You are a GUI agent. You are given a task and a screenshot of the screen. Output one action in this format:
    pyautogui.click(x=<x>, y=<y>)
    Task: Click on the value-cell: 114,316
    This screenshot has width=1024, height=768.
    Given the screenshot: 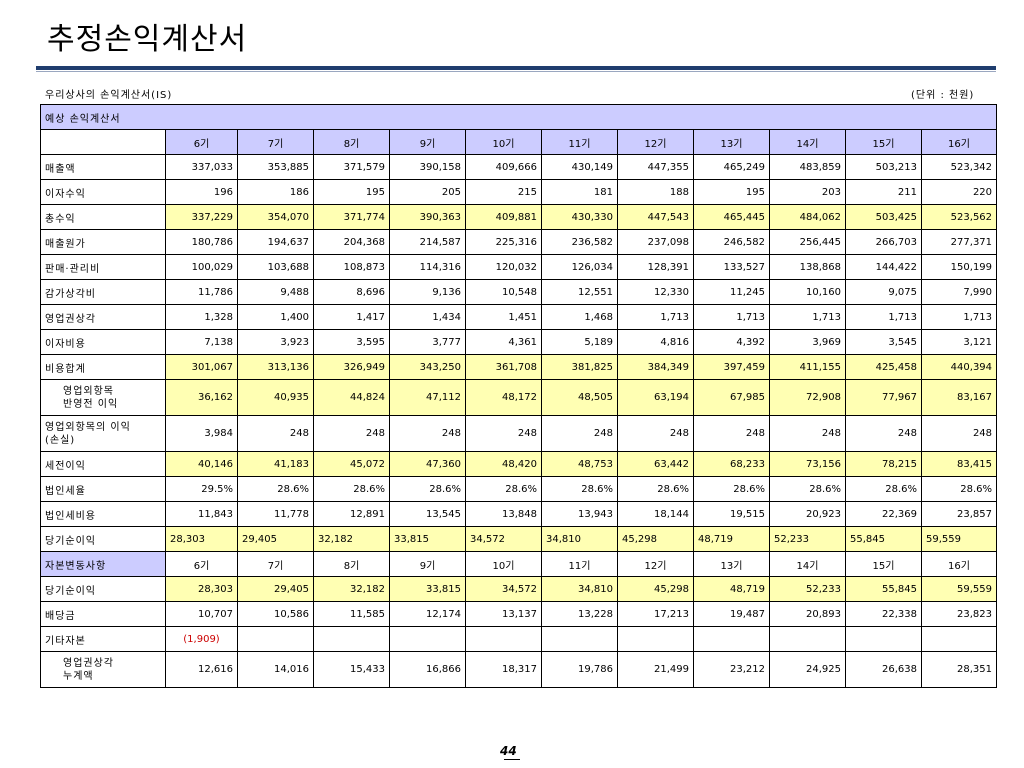 What is the action you would take?
    pyautogui.click(x=427, y=267)
    